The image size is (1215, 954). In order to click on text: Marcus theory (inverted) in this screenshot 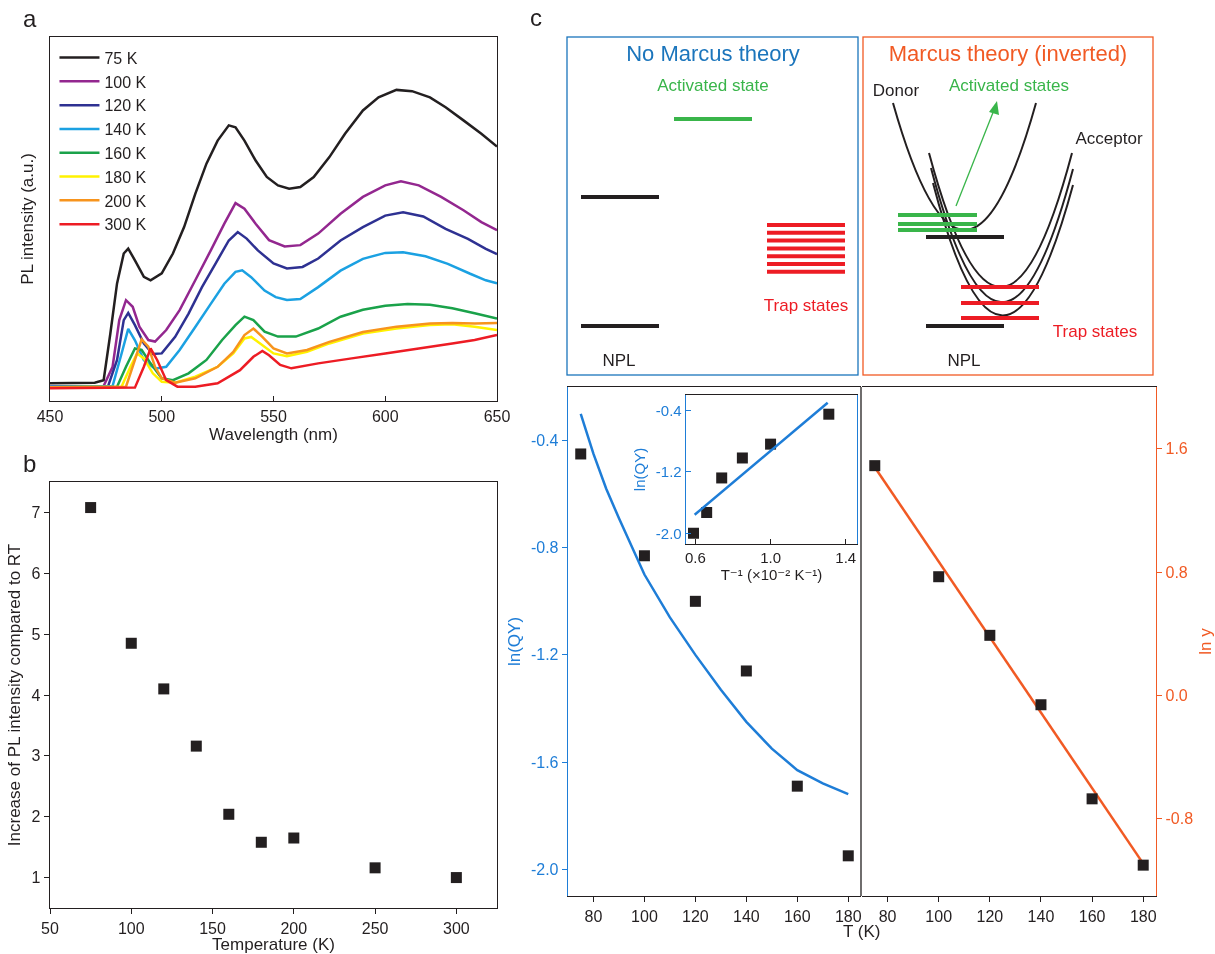, I will do `click(1008, 53)`.